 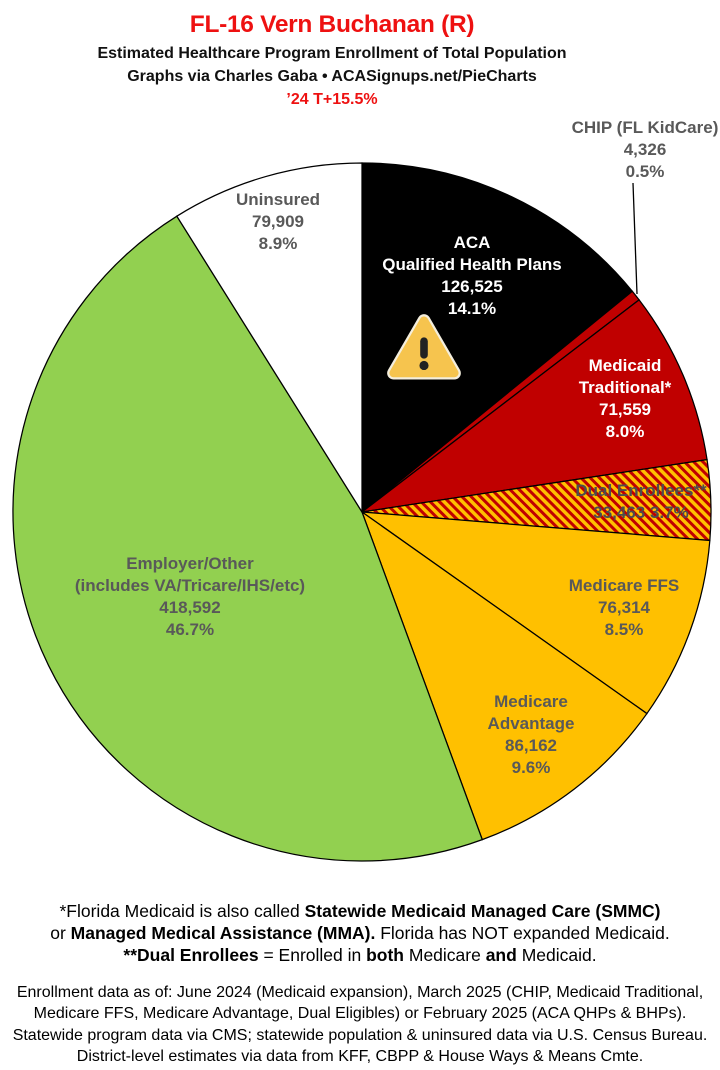 What do you see at coordinates (191, 955) in the screenshot?
I see `footnote-bold-text: **Dual Enrollees` at bounding box center [191, 955].